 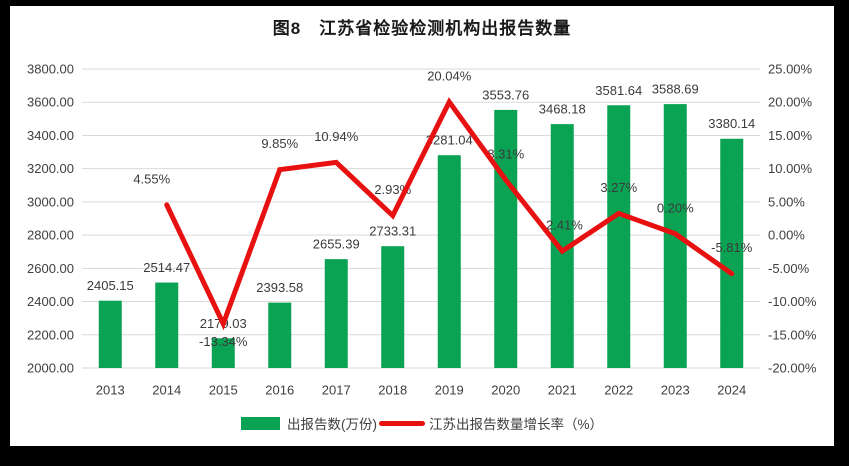 I want to click on right-axis-tick-label: -15.00%, so click(x=792, y=334).